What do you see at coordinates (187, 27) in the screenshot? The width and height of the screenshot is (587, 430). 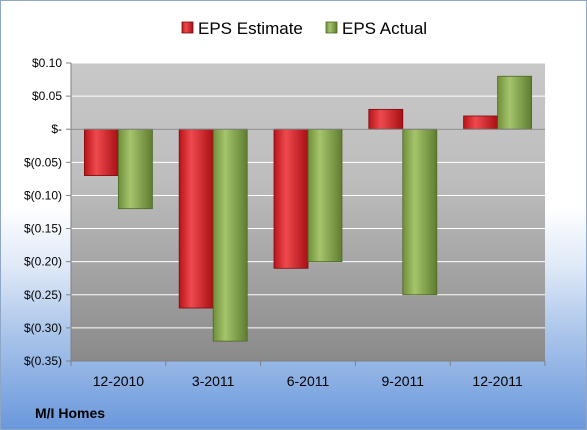 I see `legend-swatch-estimate` at bounding box center [187, 27].